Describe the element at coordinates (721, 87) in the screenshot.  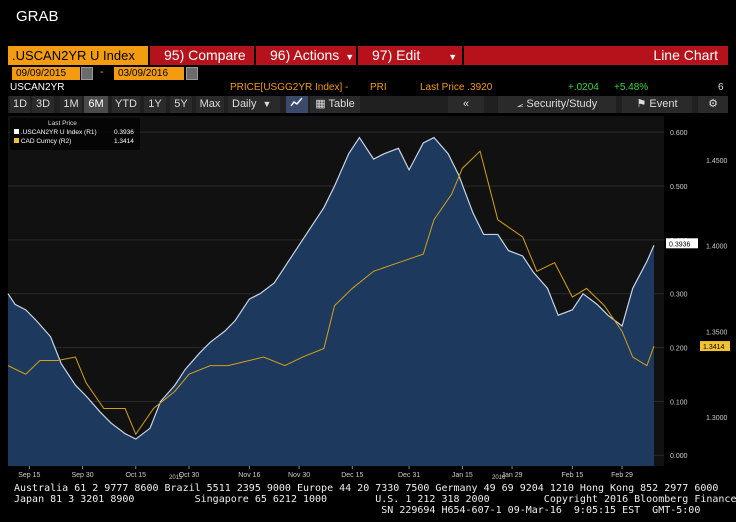
I see `extra-value: 6` at that location.